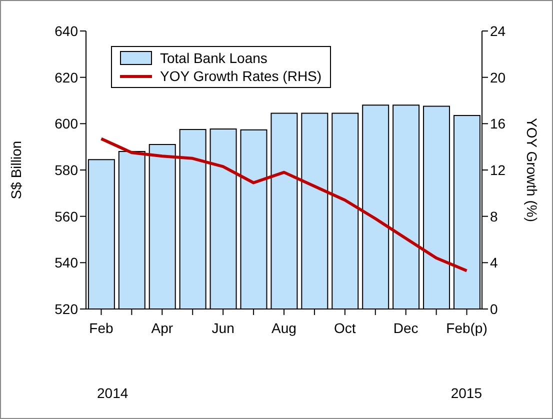  What do you see at coordinates (498, 30) in the screenshot?
I see `y2-tick-label: 24` at bounding box center [498, 30].